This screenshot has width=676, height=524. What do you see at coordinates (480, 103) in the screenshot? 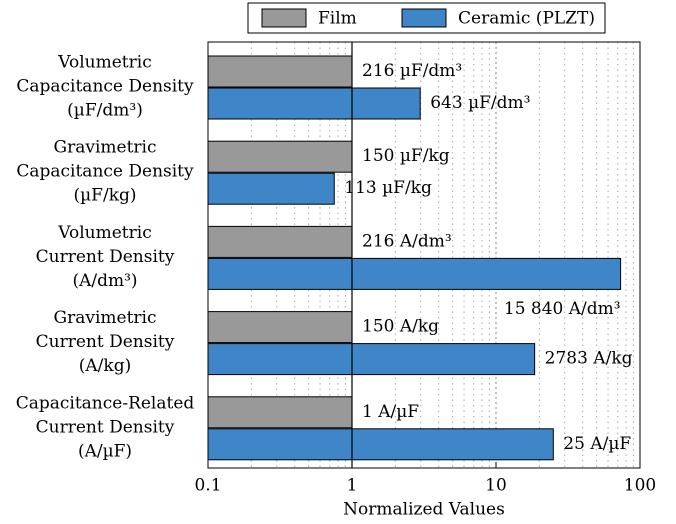
I see `data-label: 643 µF/dm³` at bounding box center [480, 103].